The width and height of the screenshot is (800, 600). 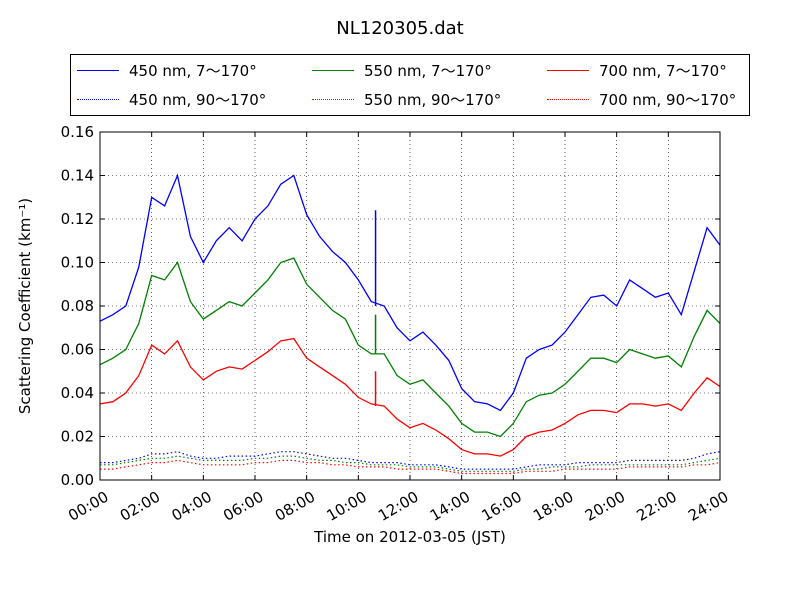 What do you see at coordinates (656, 506) in the screenshot?
I see `x-tick-label: 22:00` at bounding box center [656, 506].